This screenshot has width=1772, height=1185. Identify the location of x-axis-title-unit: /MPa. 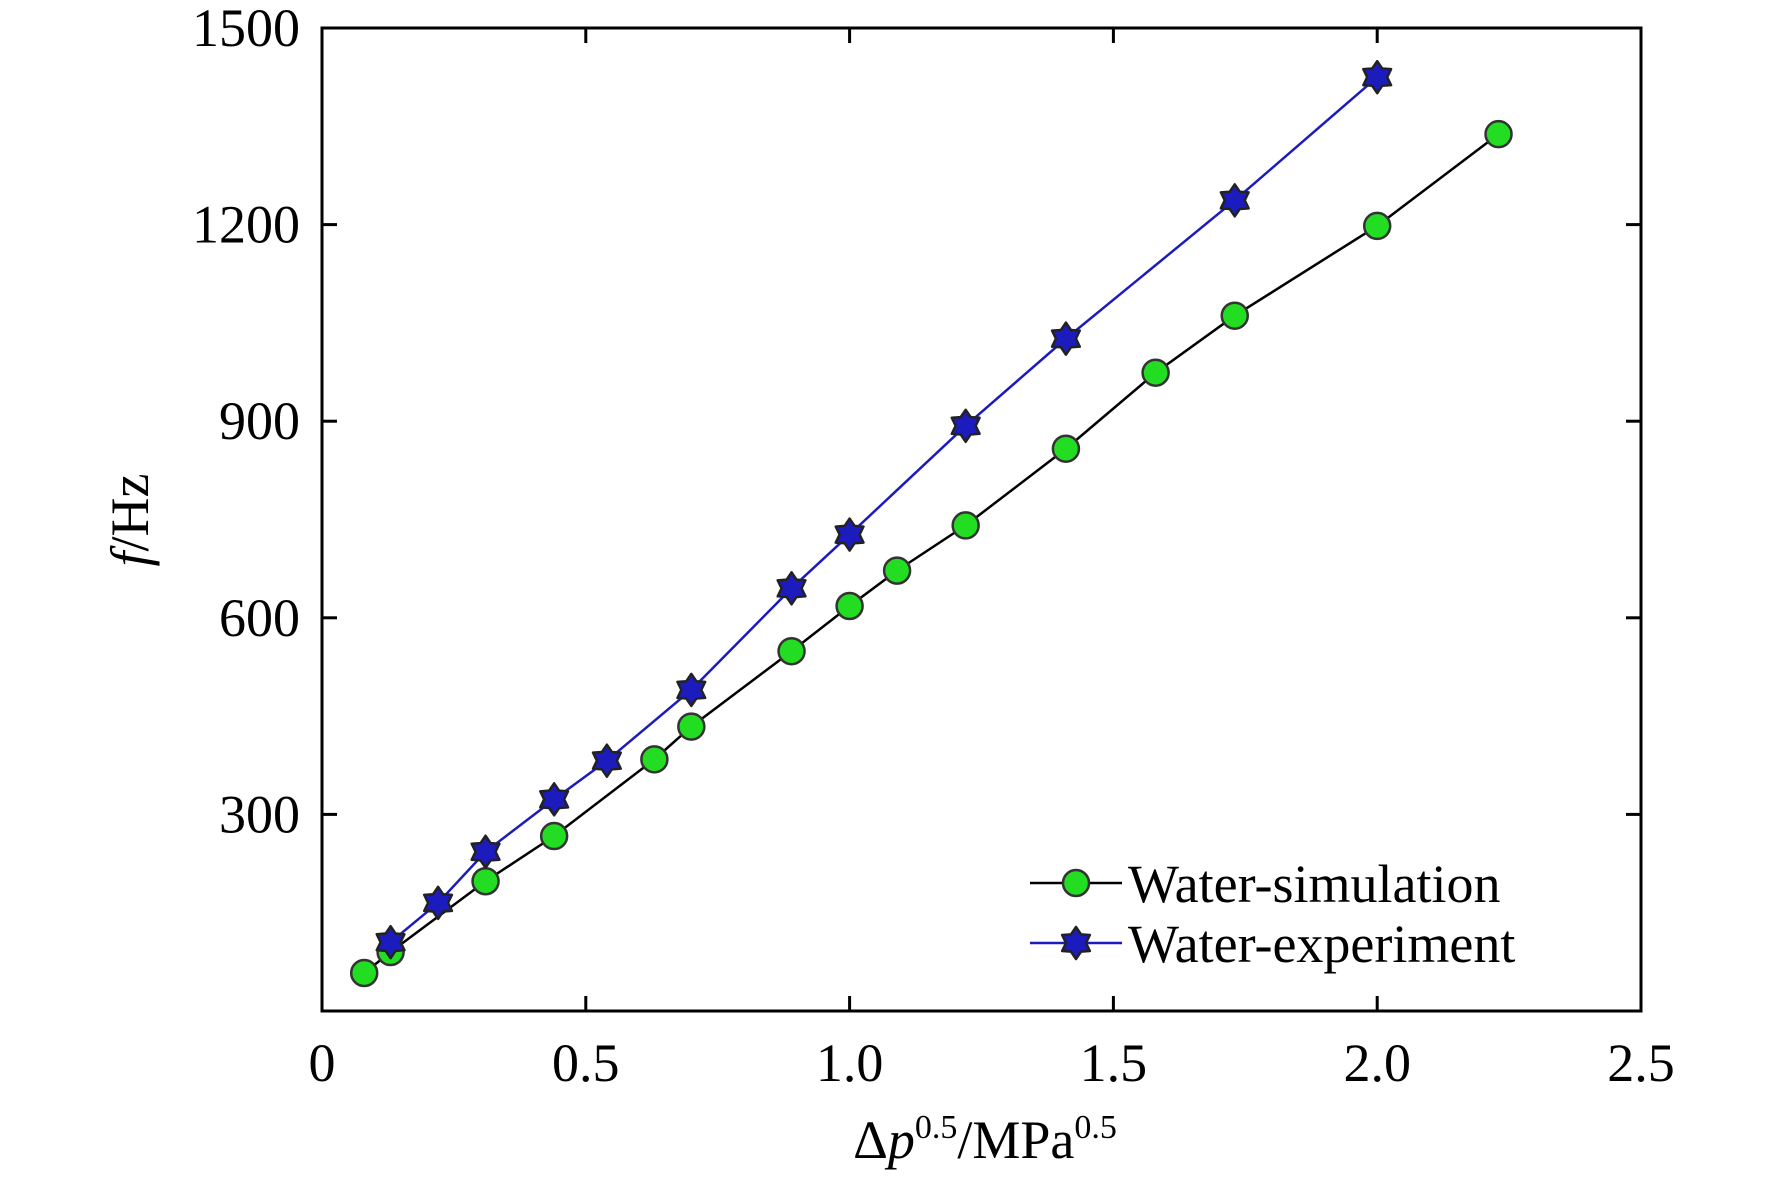
(1015, 1140).